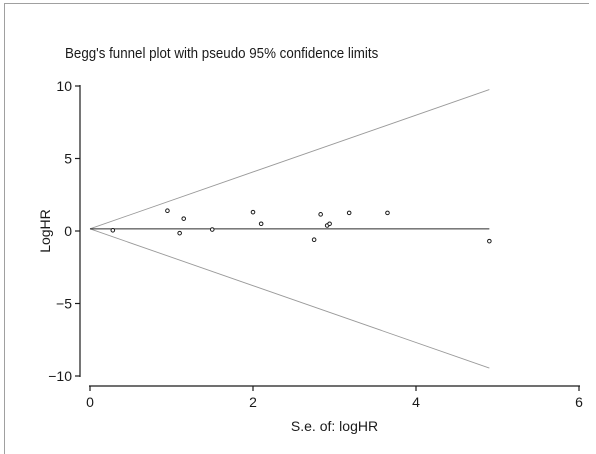 The image size is (596, 454). I want to click on y-tick-label: 10, so click(64, 86).